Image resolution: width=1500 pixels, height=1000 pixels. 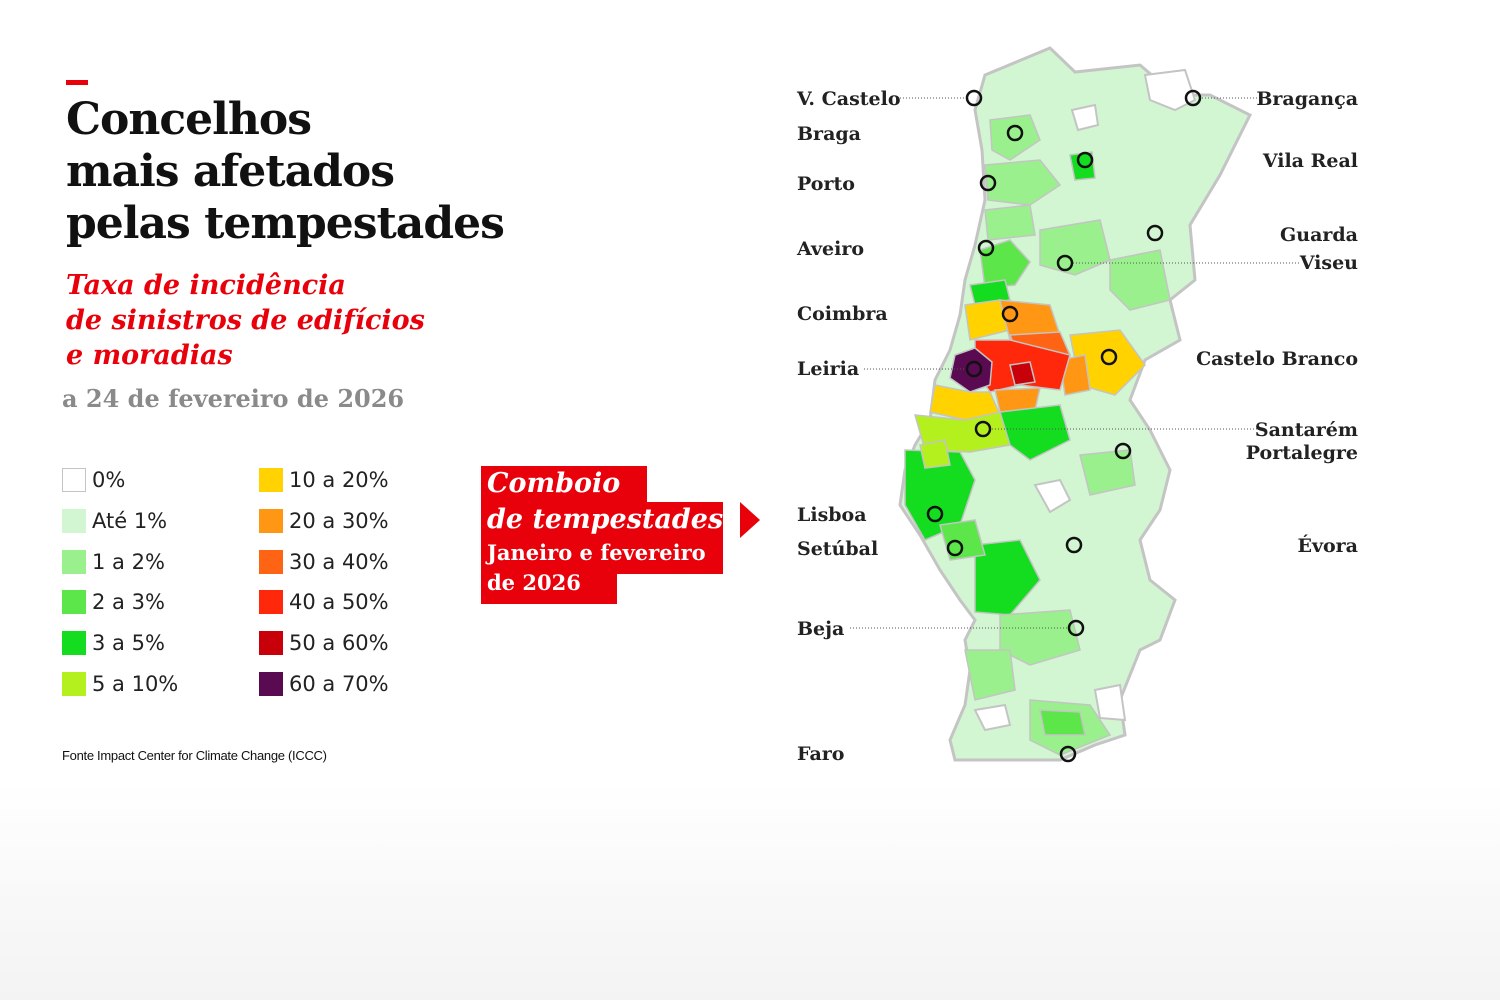 I want to click on legend-label: 40 a 50%, so click(x=339, y=602).